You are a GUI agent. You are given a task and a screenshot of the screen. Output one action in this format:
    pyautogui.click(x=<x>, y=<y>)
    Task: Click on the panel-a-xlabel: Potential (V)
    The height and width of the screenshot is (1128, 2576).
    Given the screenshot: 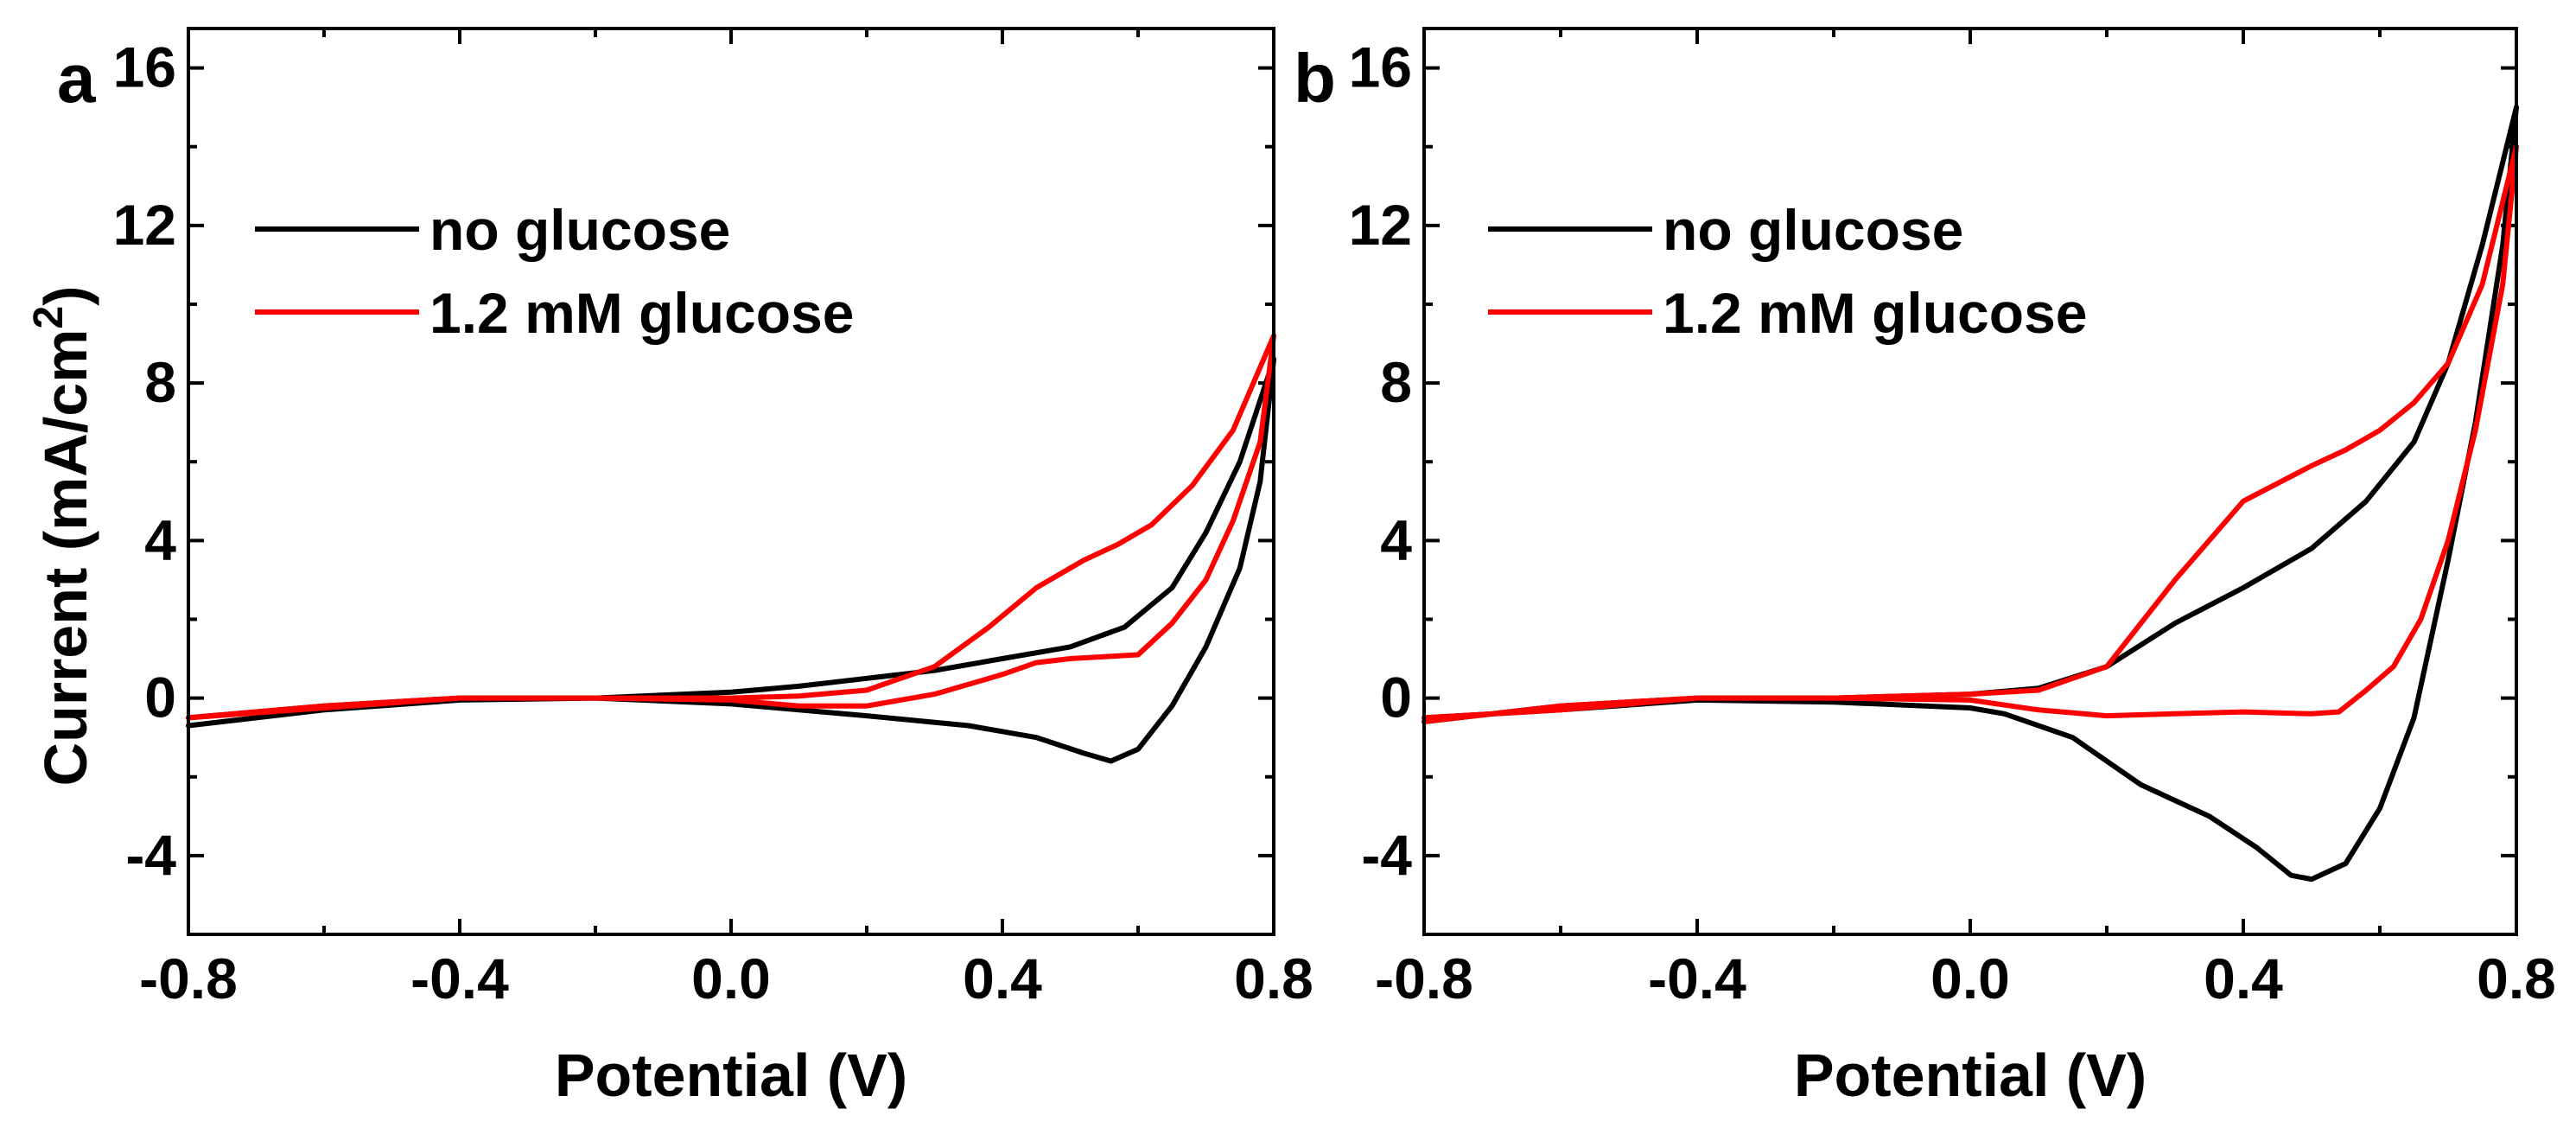 What is the action you would take?
    pyautogui.click(x=731, y=1075)
    